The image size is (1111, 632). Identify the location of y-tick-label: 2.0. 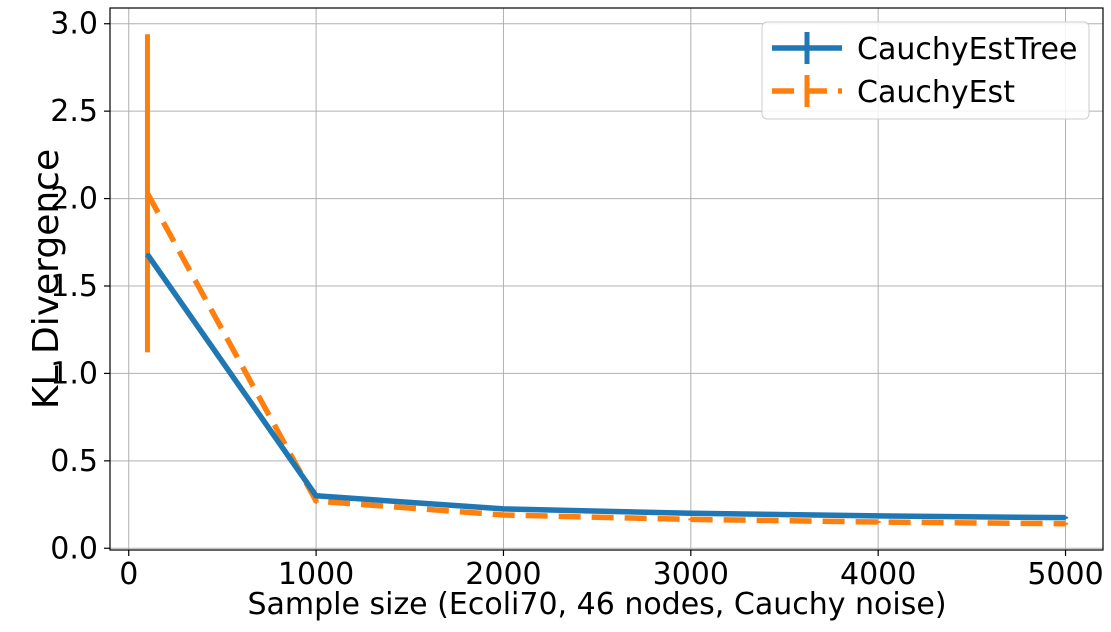
(74, 199).